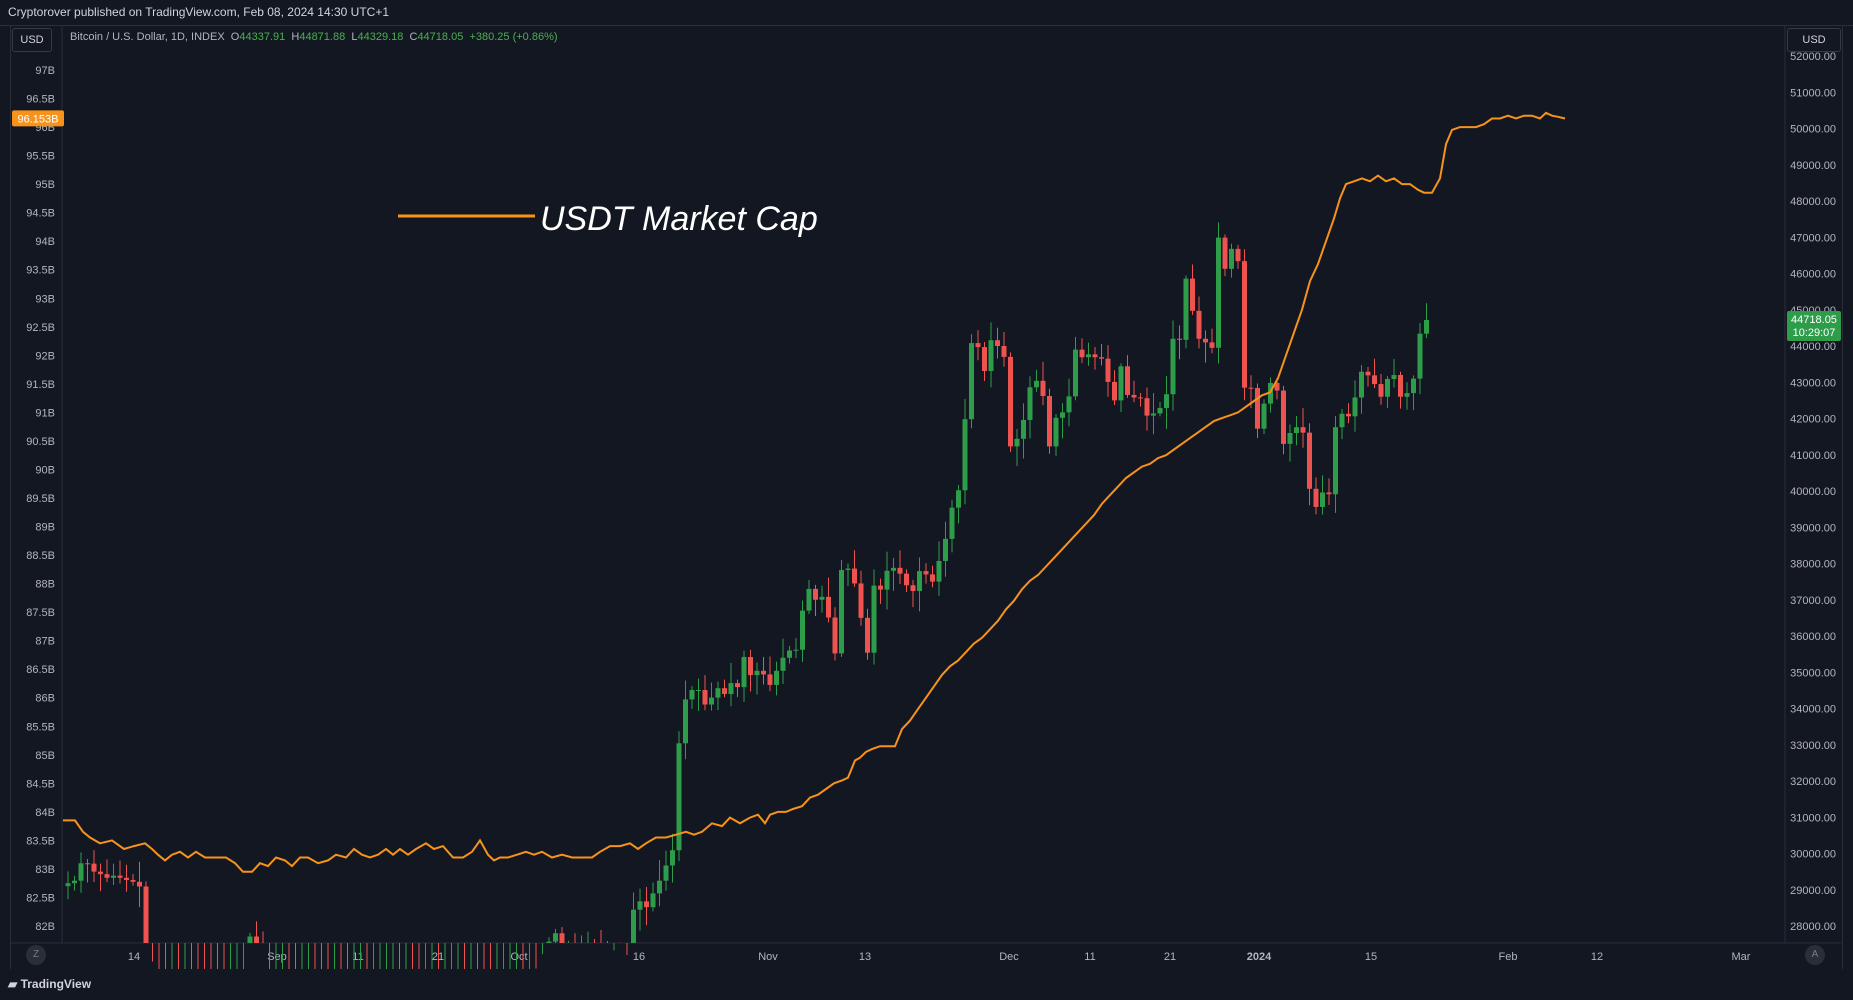 This screenshot has height=1000, width=1853. I want to click on close-label: C, so click(413, 37).